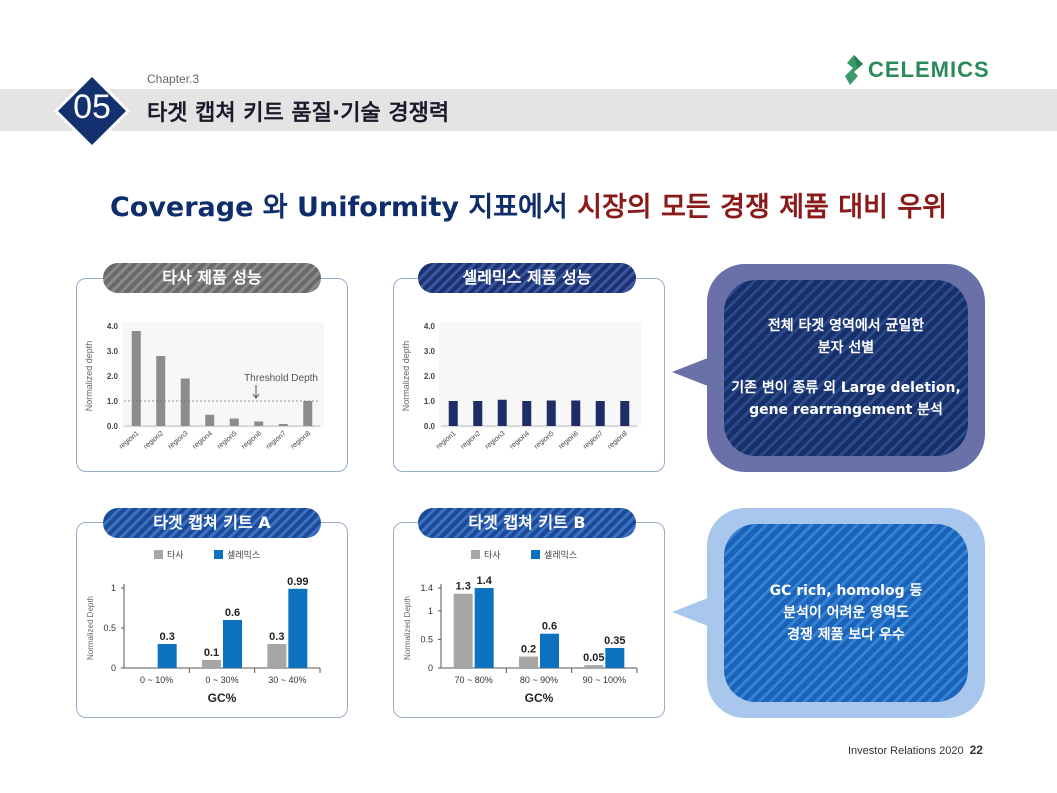  I want to click on y-tick-label: 3.0, so click(430, 351).